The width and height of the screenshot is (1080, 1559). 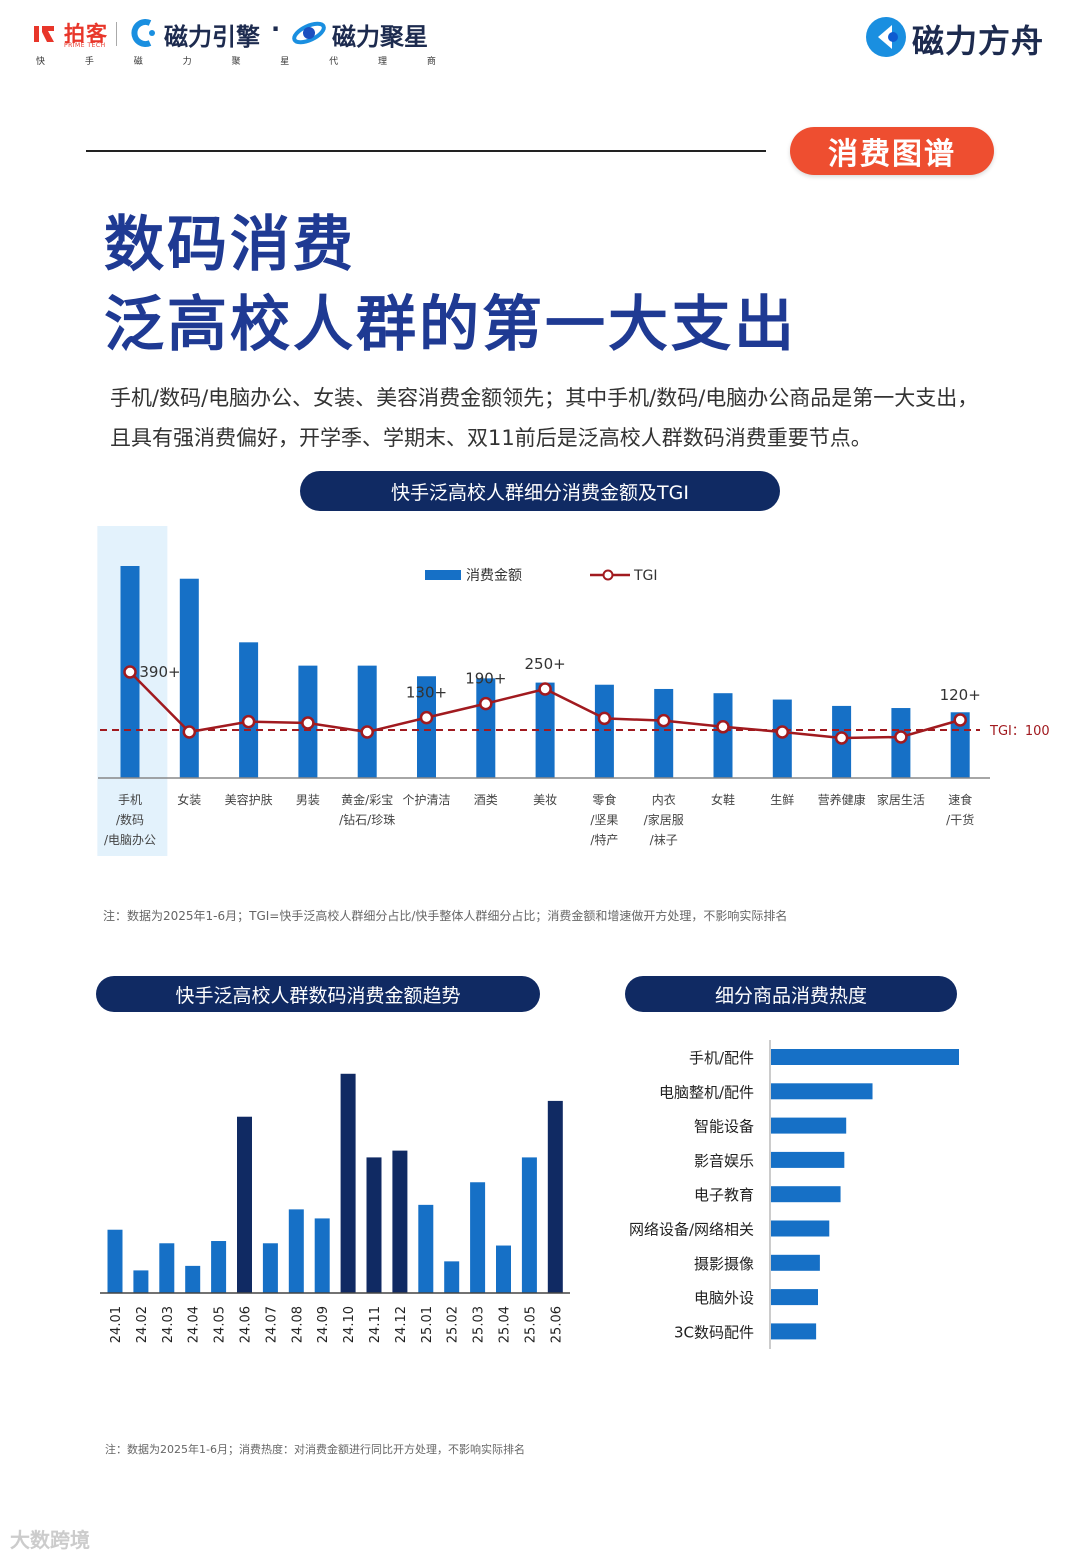 I want to click on month-label: 25.06, so click(x=556, y=1324).